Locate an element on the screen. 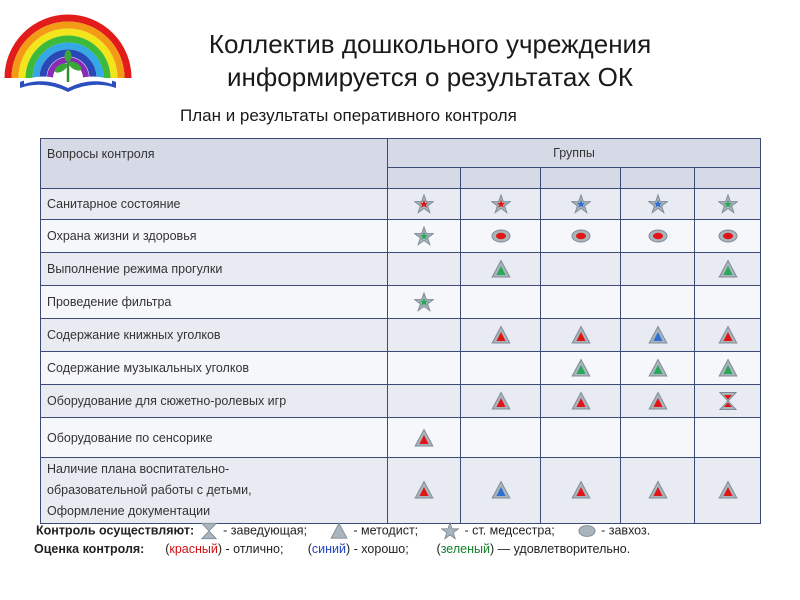 This screenshot has height=600, width=800. legend-red-desc: - отлично; is located at coordinates (254, 549).